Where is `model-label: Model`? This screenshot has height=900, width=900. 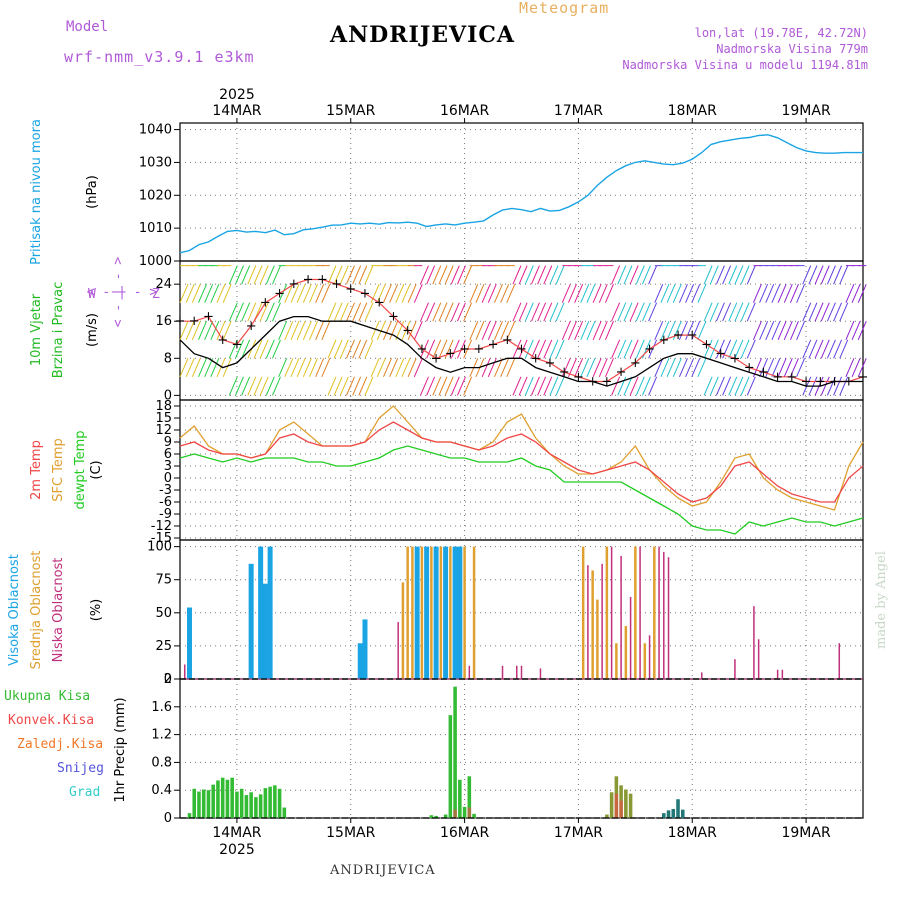 model-label: Model is located at coordinates (87, 27).